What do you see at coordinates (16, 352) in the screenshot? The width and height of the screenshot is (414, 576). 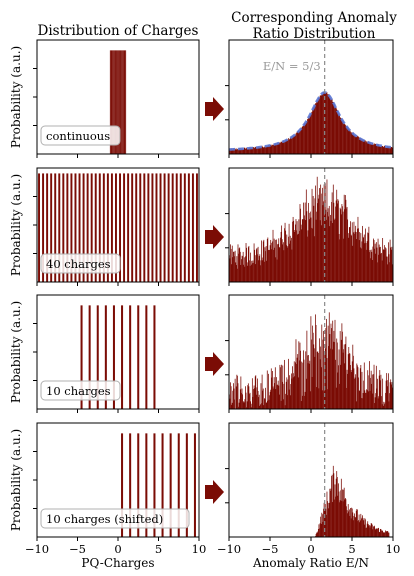 I see `charges-panel-3-ylabel: Probability (a.u.)` at bounding box center [16, 352].